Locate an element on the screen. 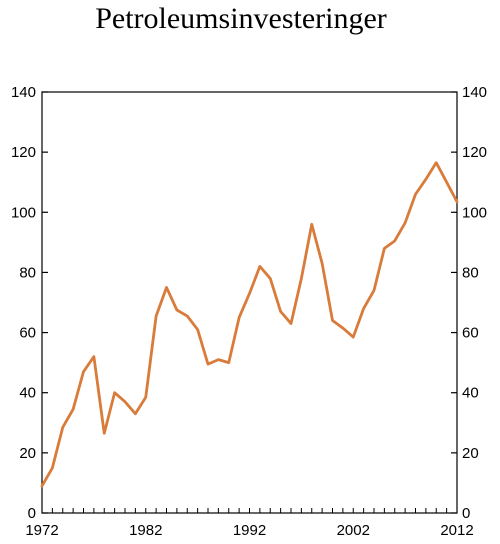 Image resolution: width=500 pixels, height=544 pixels. y-tick-label-left: 80 is located at coordinates (27, 272).